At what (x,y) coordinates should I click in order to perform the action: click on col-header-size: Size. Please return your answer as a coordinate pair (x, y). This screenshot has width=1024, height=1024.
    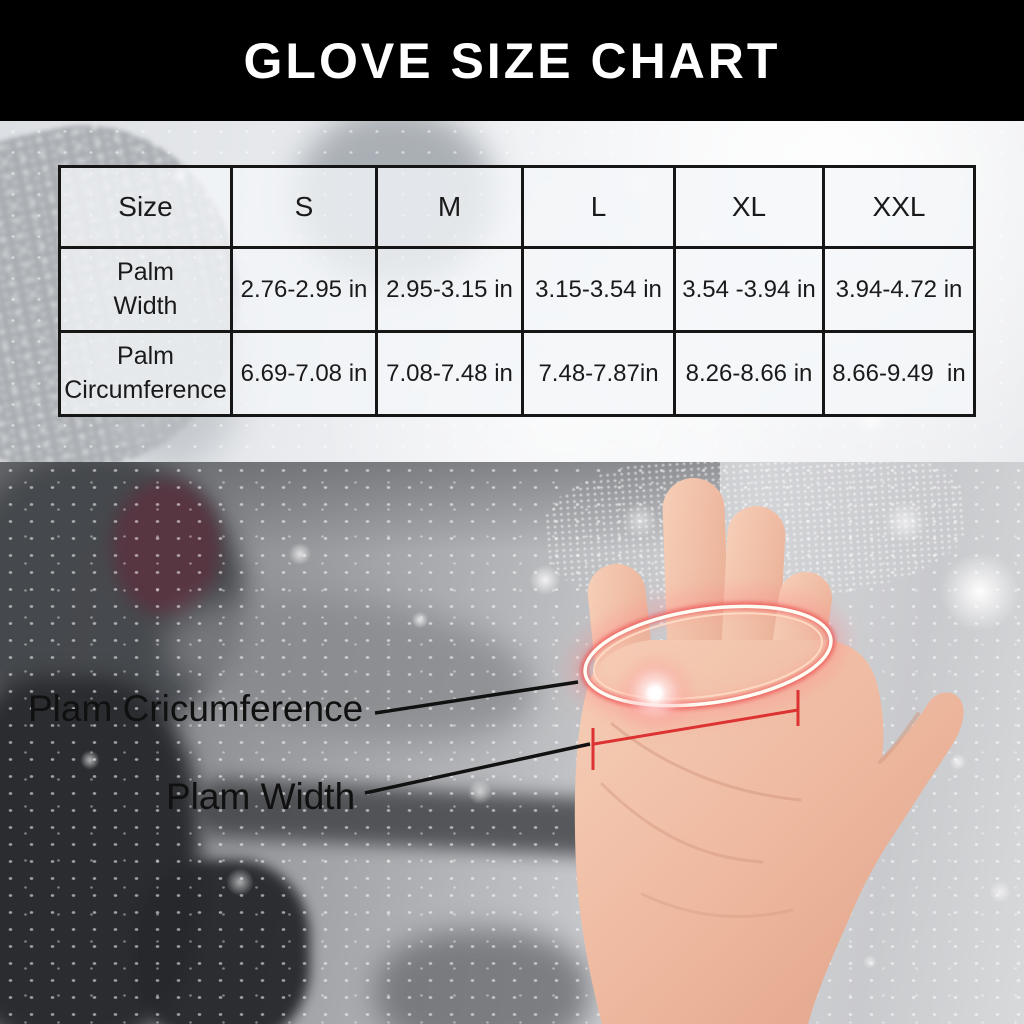
    Looking at the image, I should click on (145, 207).